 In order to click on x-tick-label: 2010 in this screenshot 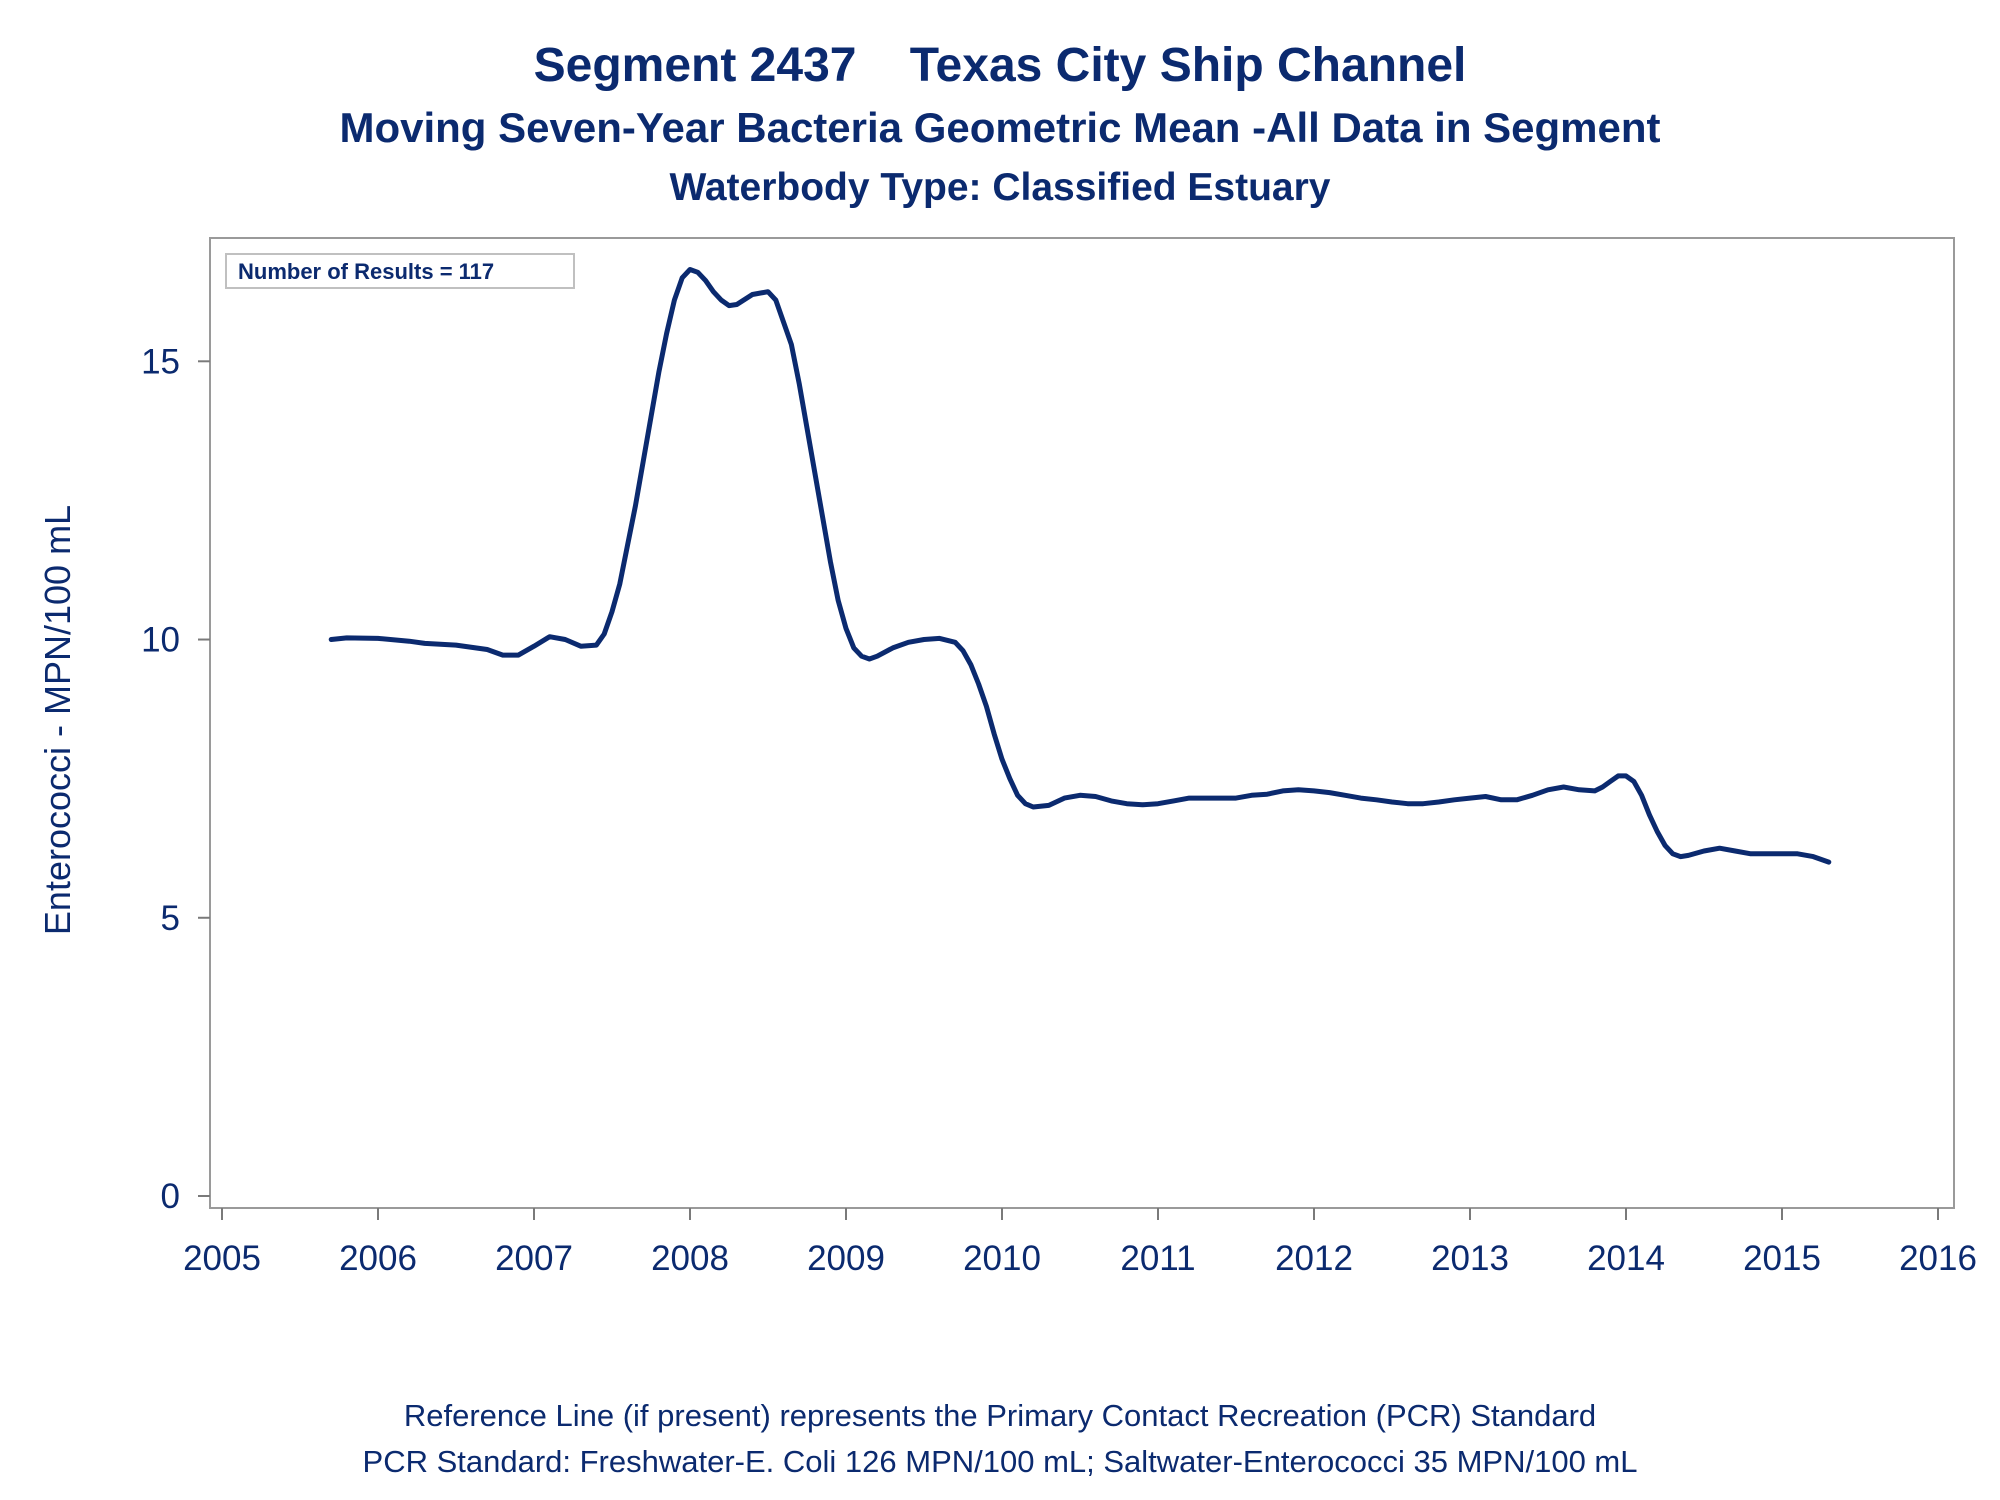, I will do `click(1002, 1258)`.